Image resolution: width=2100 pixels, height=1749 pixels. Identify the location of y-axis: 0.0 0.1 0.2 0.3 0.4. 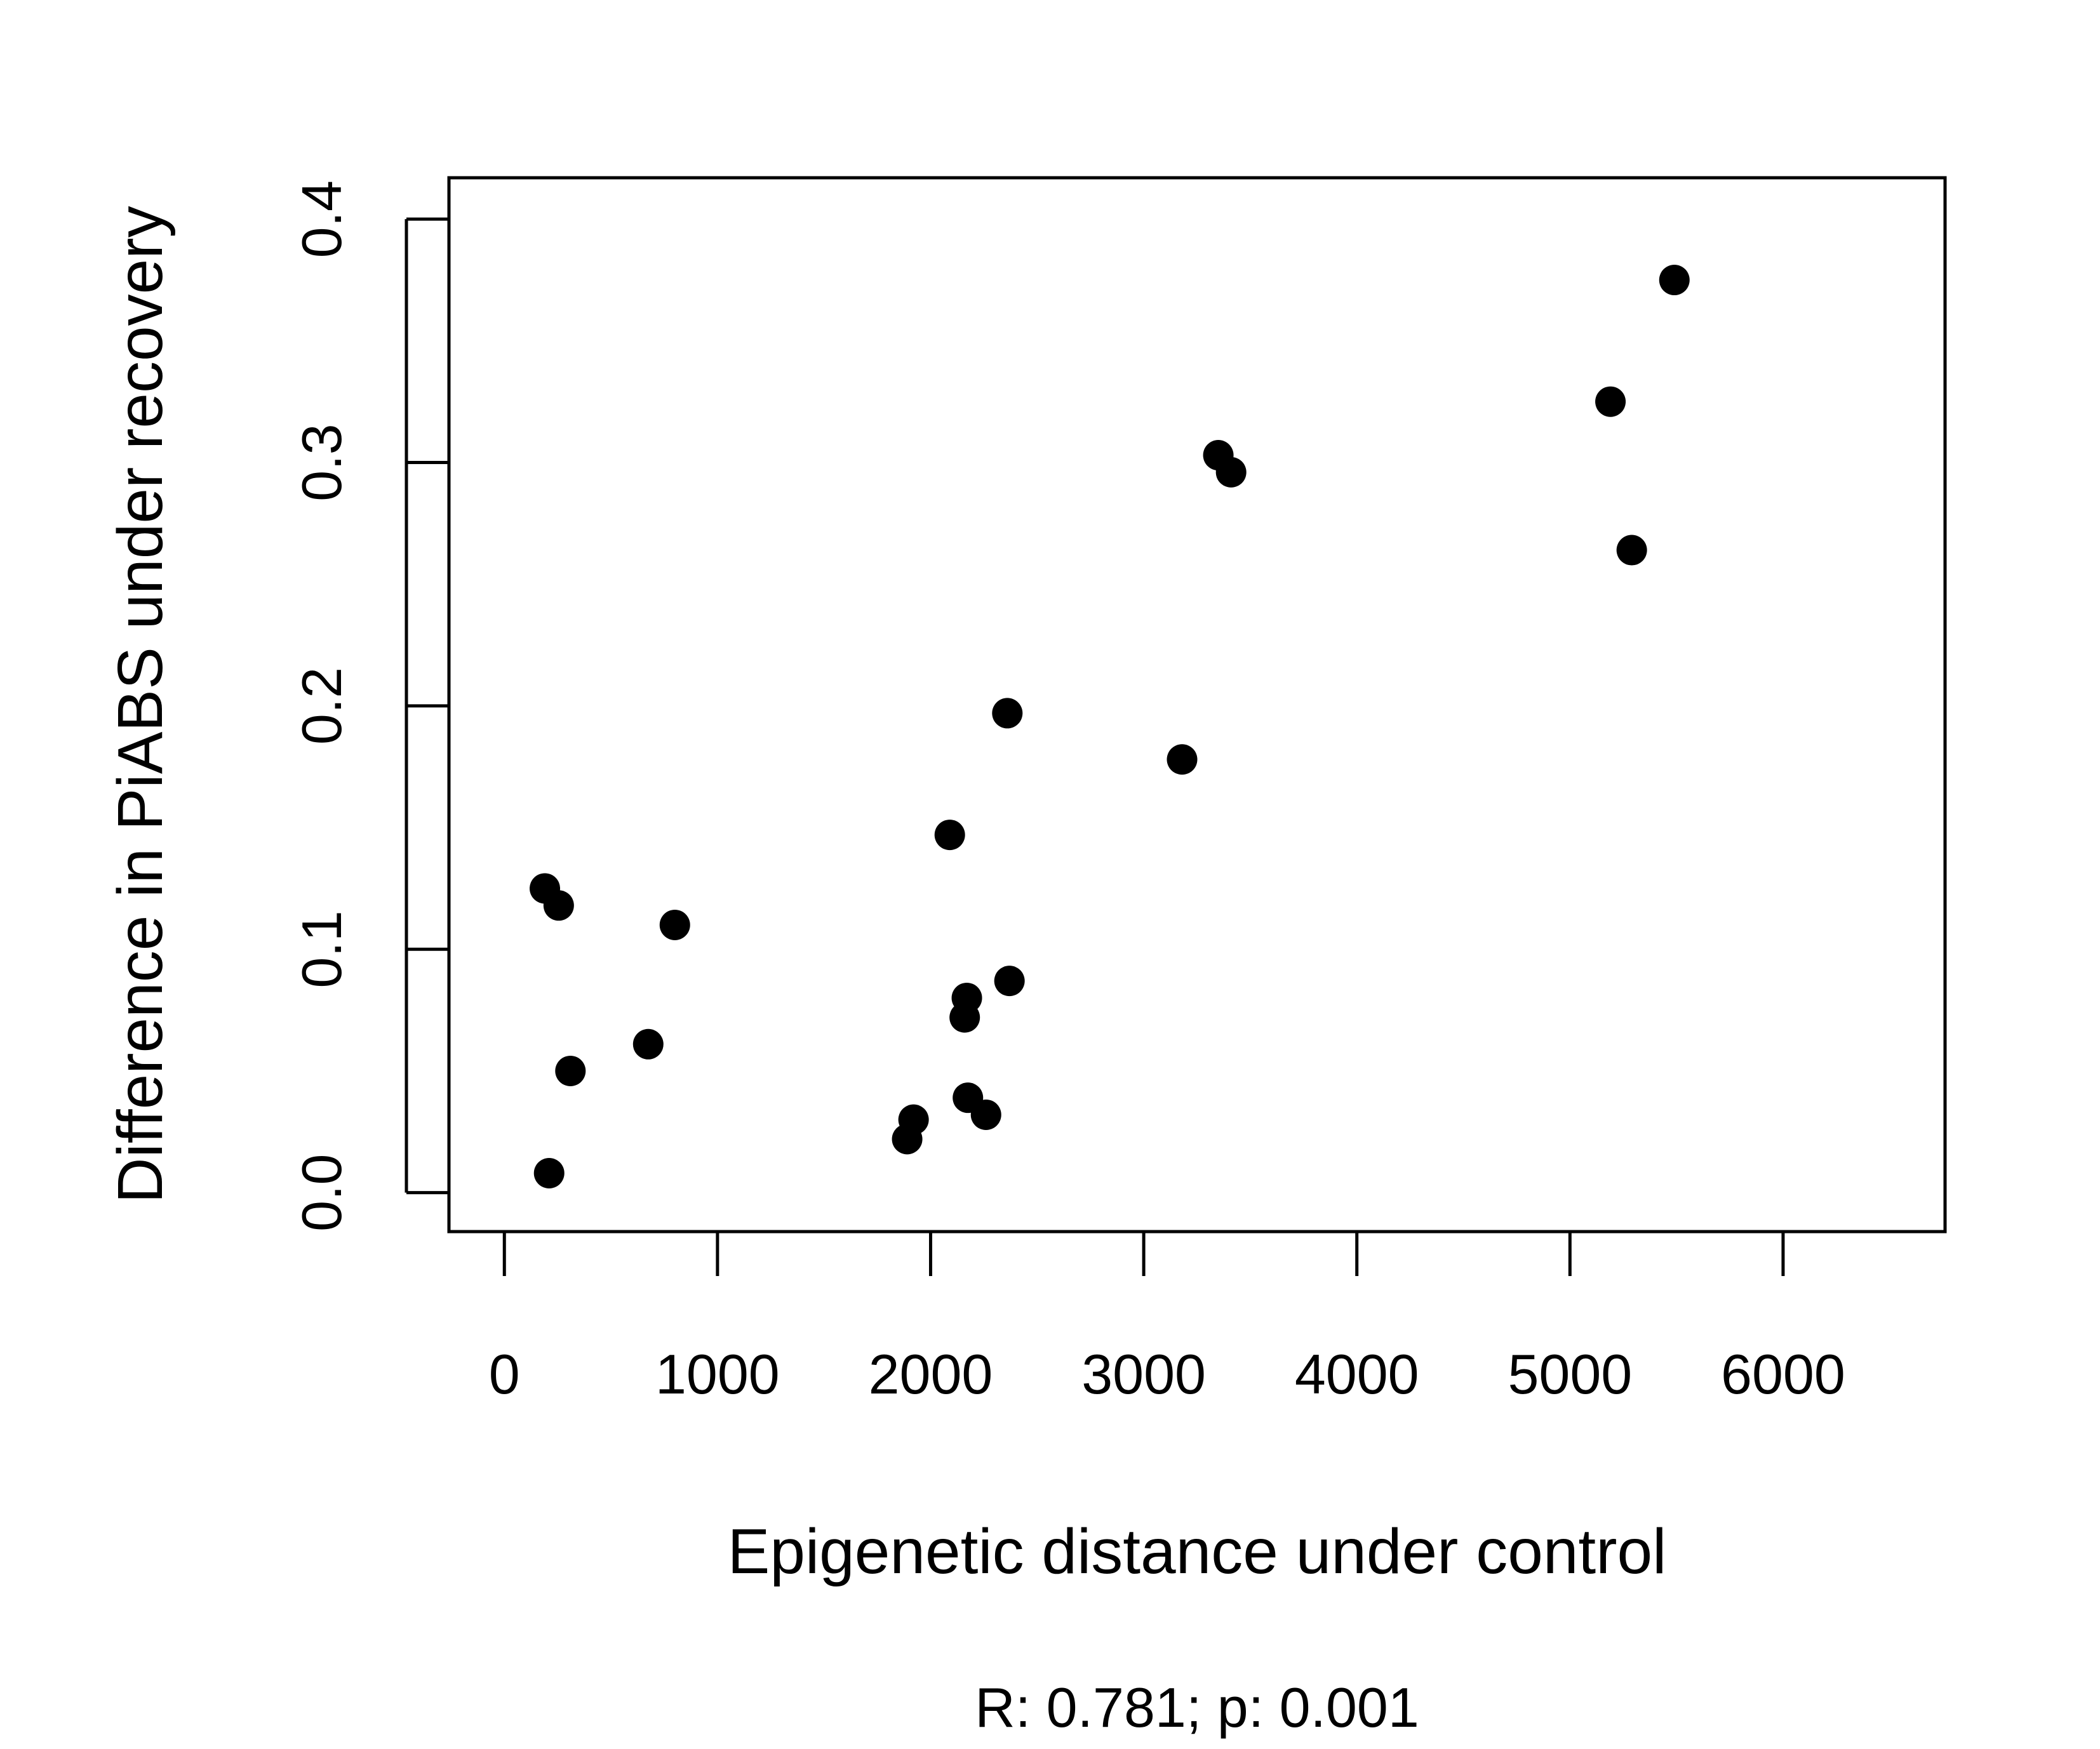
(369, 706).